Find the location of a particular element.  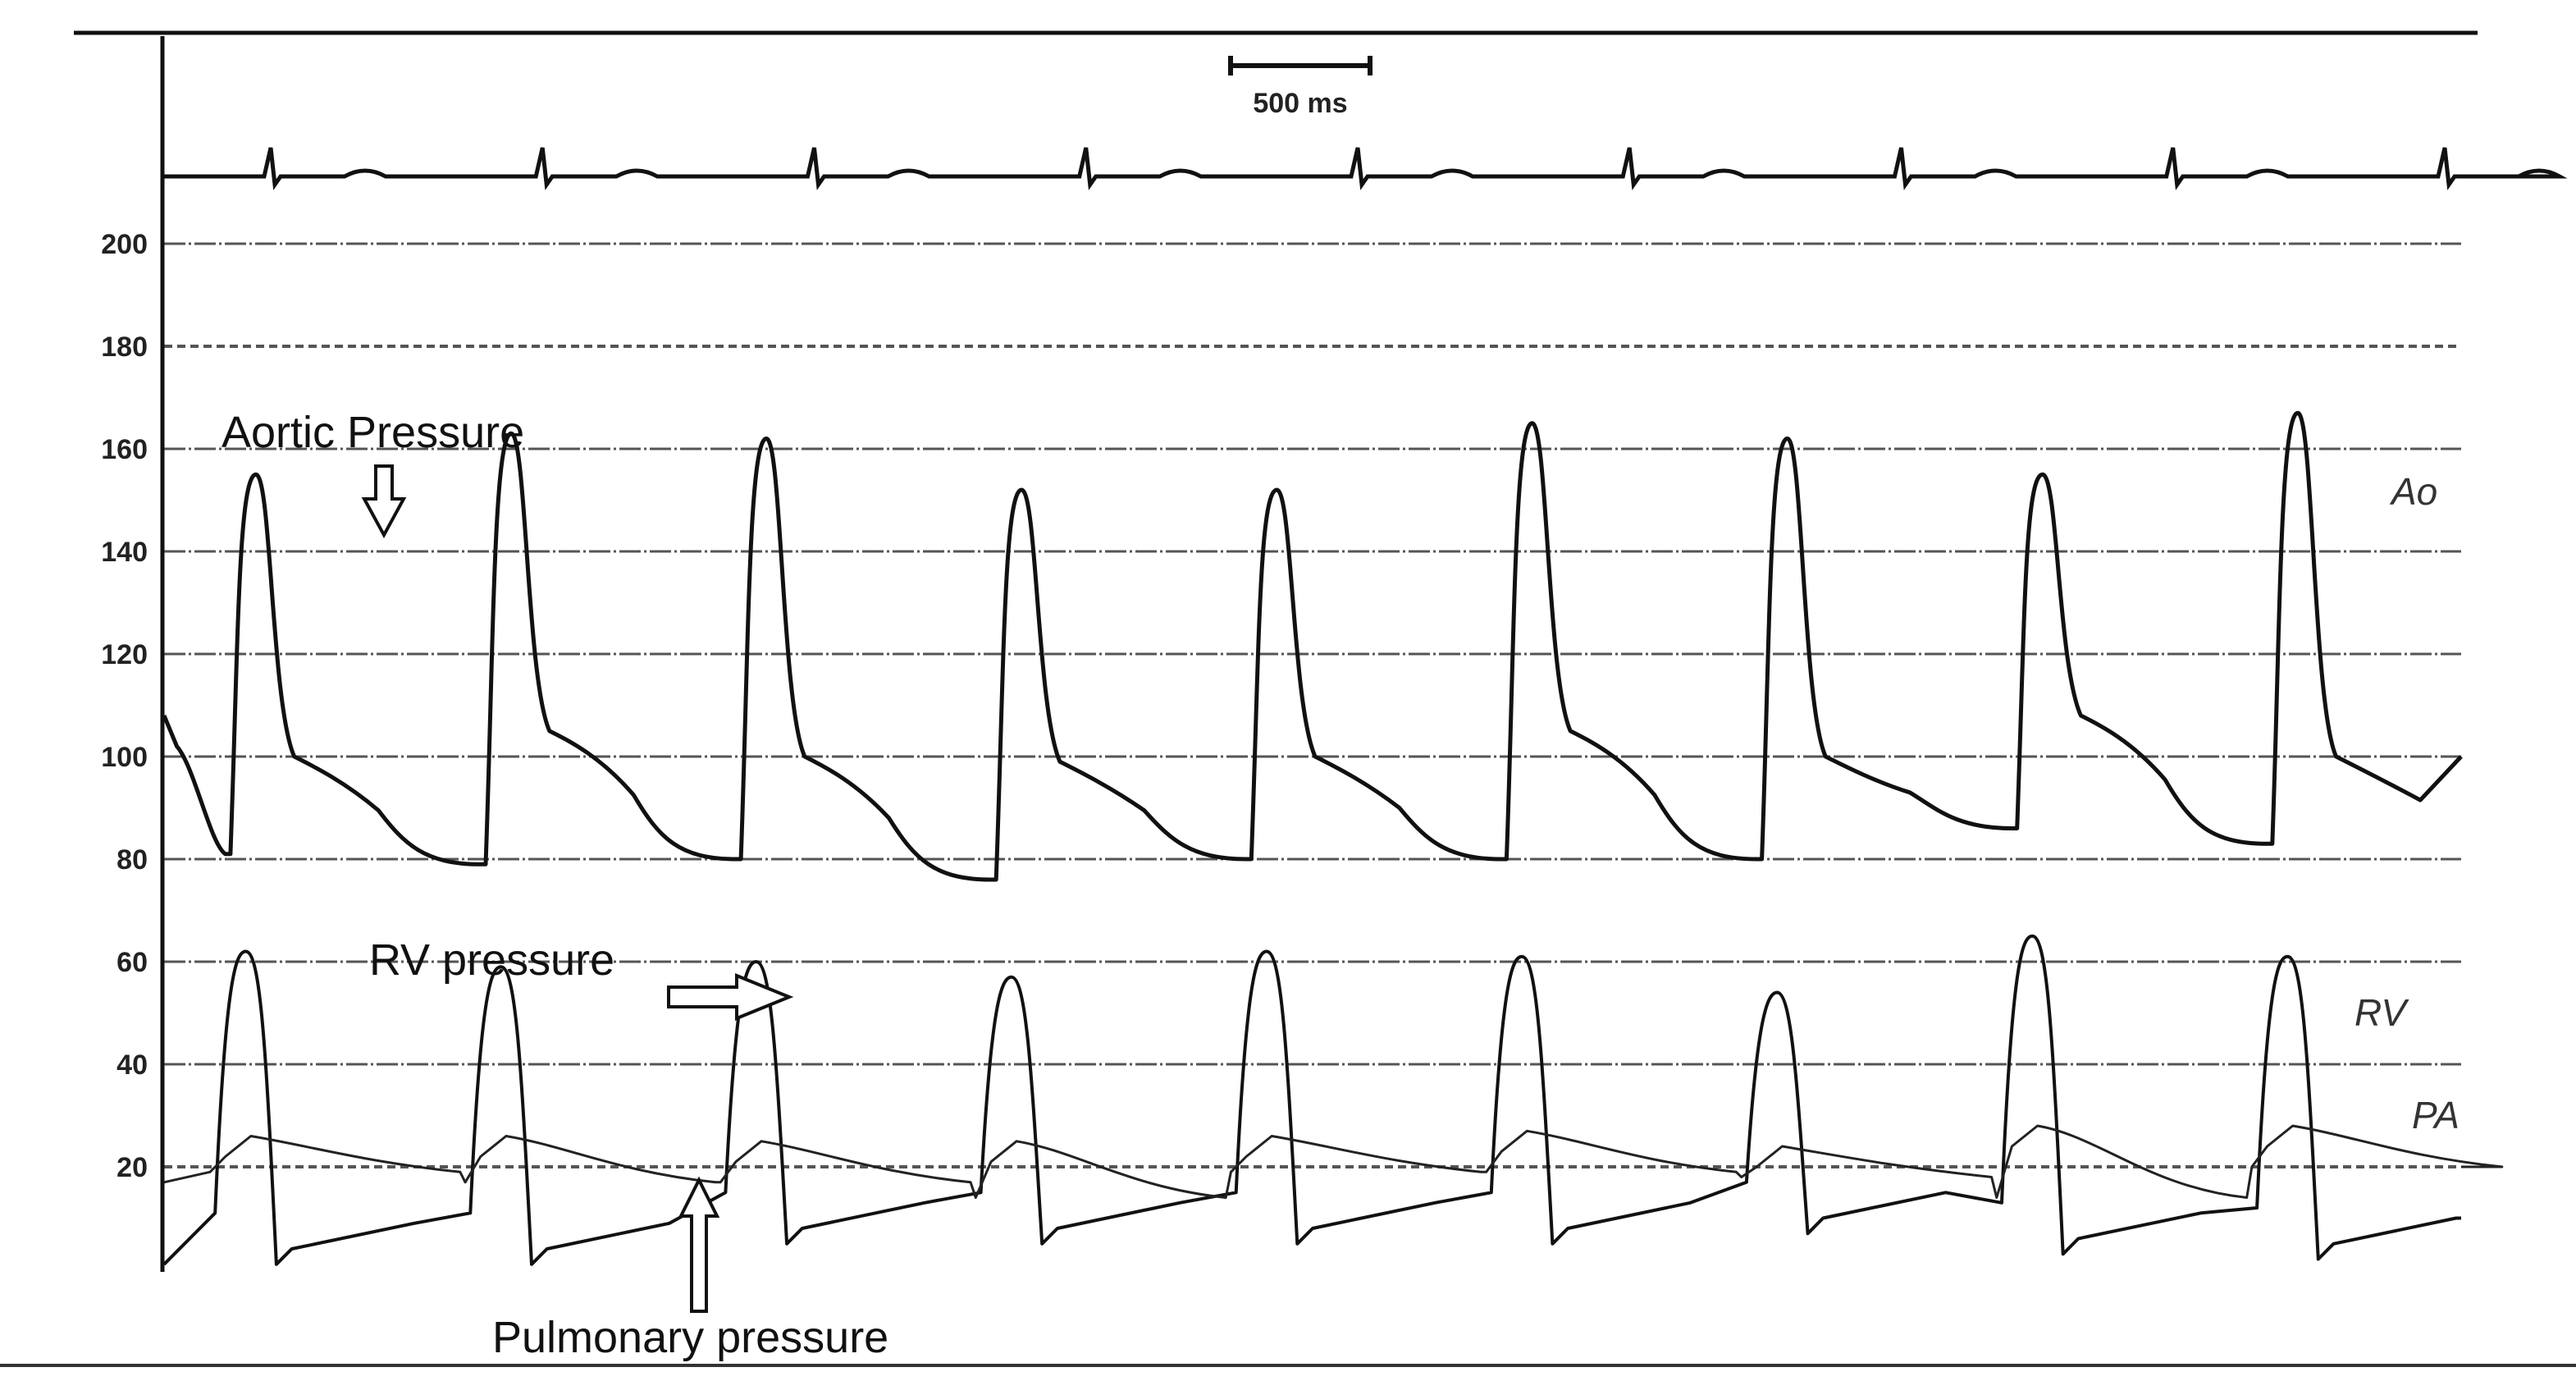

annotation-pulmonary-pressure: Pulmonary pressure is located at coordinates (690, 1337).